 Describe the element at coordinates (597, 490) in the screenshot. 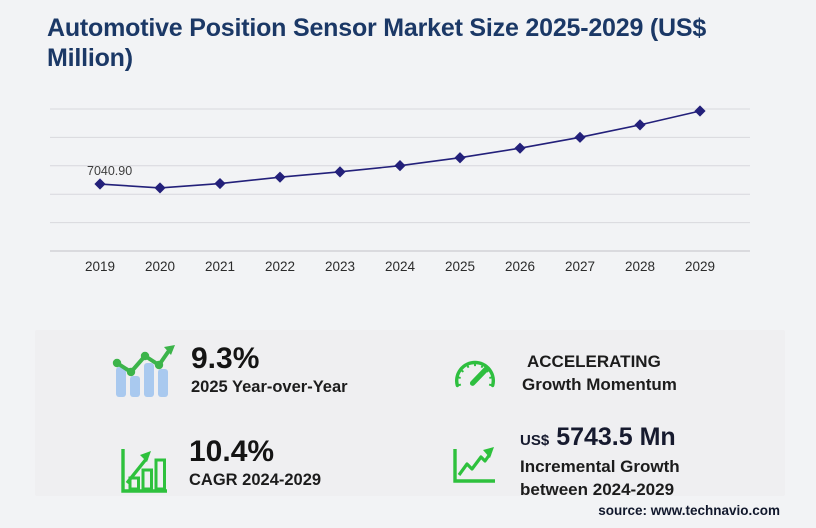

I see `incremental-label-line2: between 2024-2029` at that location.